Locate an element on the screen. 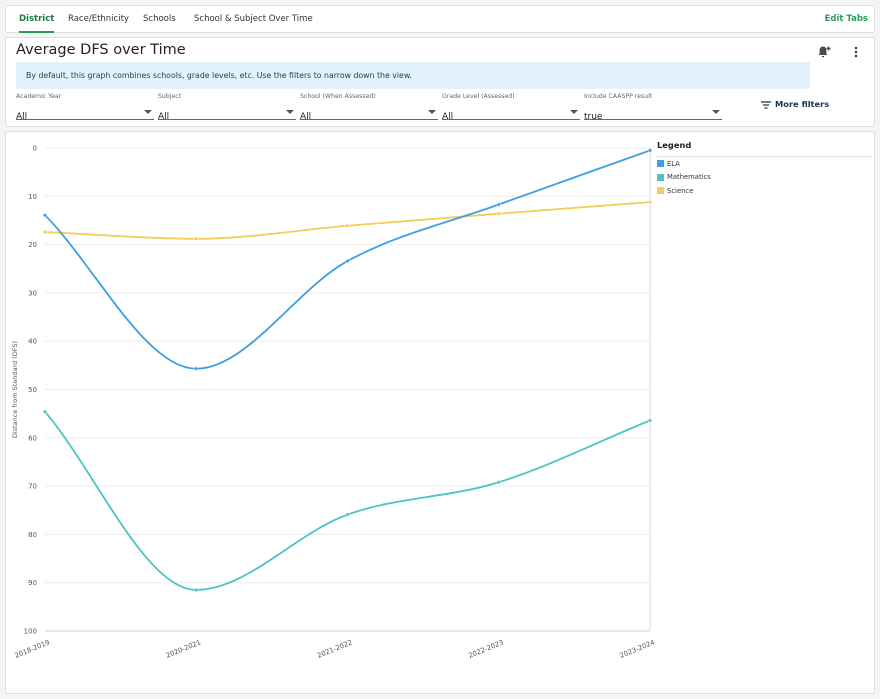 The image size is (880, 699). filter-grade-level: Grade Level (Assessed) All is located at coordinates (511, 107).